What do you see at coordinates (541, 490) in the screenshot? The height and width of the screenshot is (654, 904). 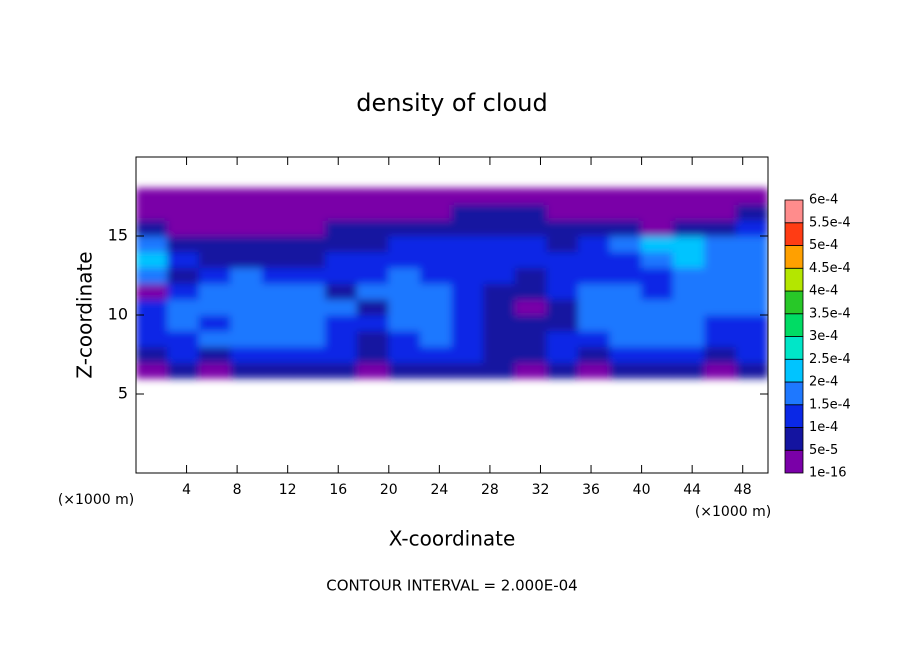 I see `x-tick-label: 32` at bounding box center [541, 490].